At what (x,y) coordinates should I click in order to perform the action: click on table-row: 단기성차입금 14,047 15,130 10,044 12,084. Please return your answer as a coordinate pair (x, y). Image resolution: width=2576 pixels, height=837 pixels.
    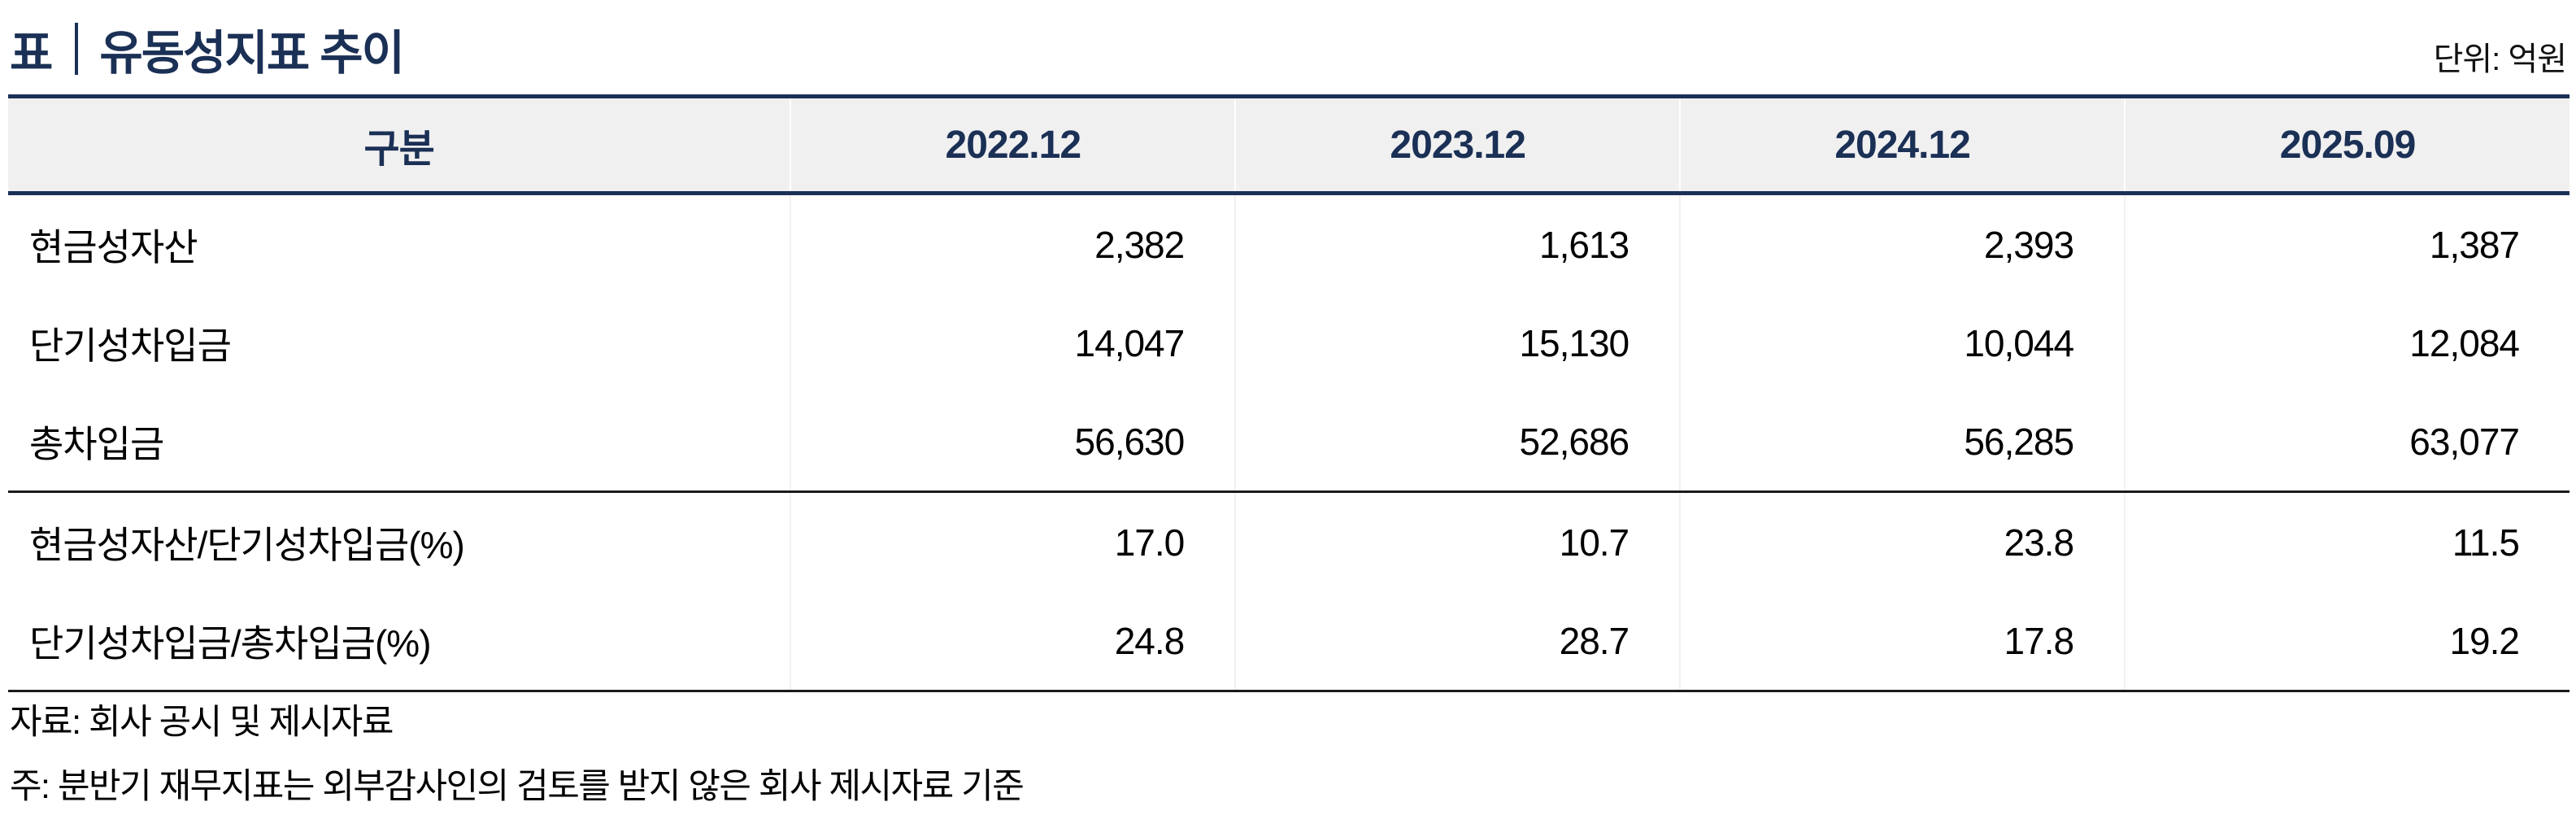
    Looking at the image, I should click on (1288, 343).